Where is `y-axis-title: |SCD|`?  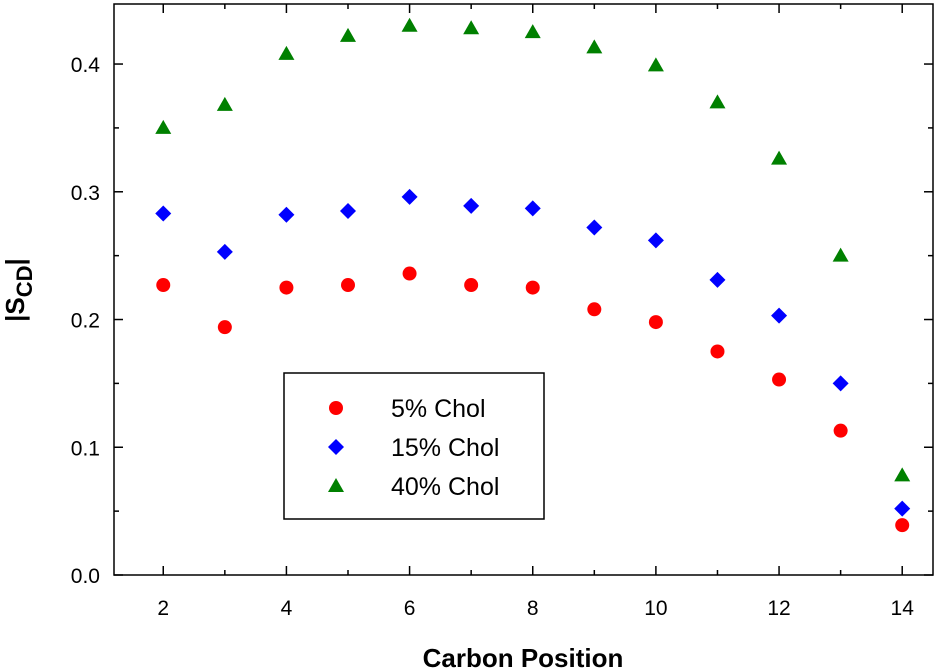
y-axis-title: |SCD| is located at coordinates (18, 290).